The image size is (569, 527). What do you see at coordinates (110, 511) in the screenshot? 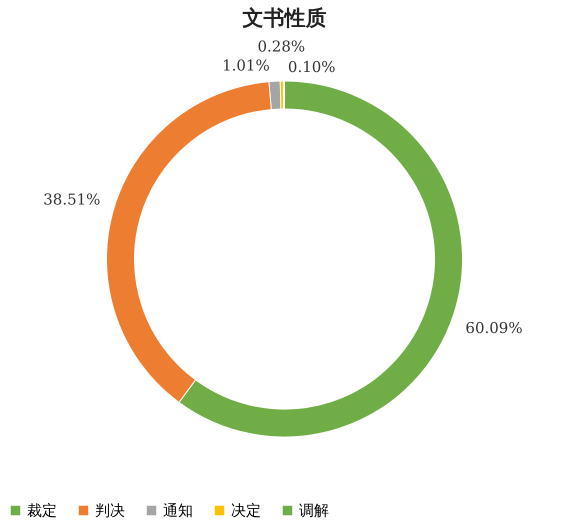
I see `legend-label: 判决` at bounding box center [110, 511].